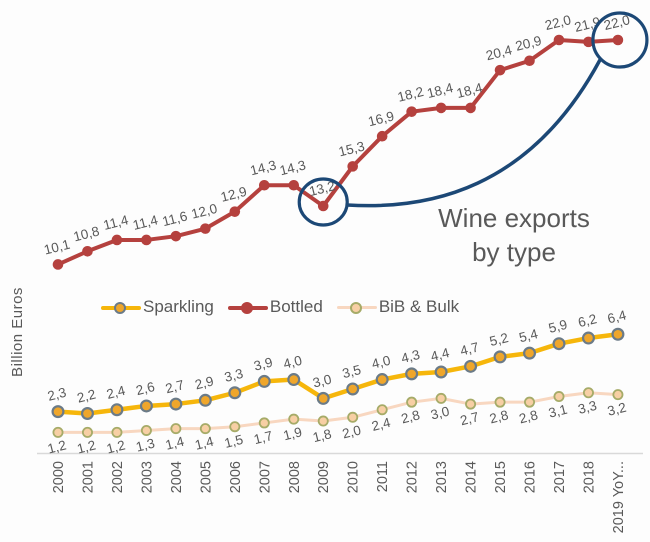 The width and height of the screenshot is (650, 542). Describe the element at coordinates (381, 424) in the screenshot. I see `bib-bulk-data-label: 2,4` at that location.